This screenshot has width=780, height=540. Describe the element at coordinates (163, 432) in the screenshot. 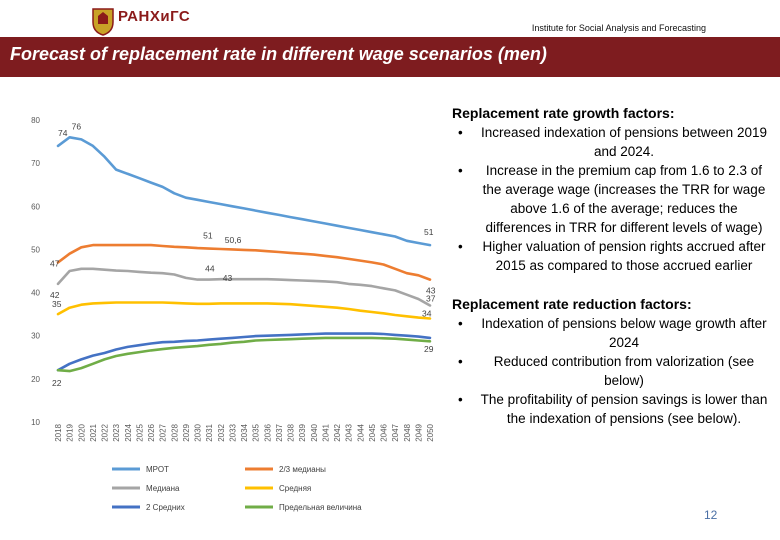

I see `x-tick-label: 2027` at that location.